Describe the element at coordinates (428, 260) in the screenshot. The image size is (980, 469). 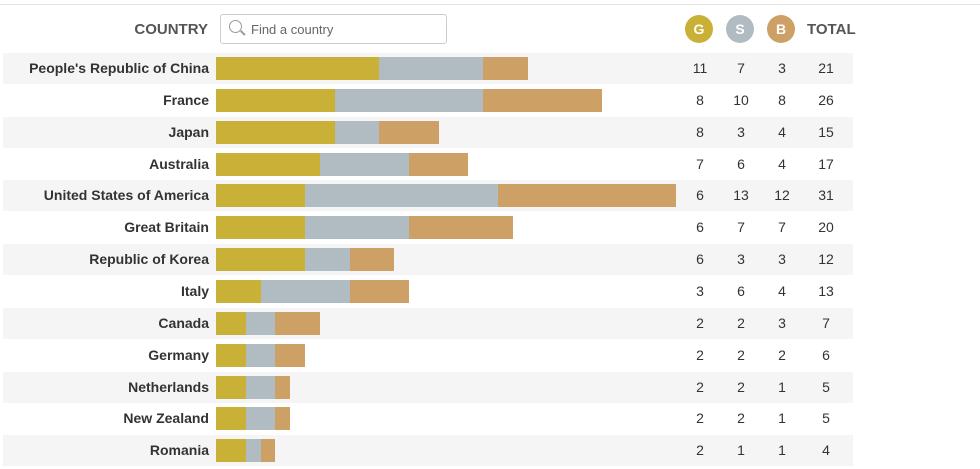
I see `table-row: Republic of Korea 6 3 3 12` at that location.